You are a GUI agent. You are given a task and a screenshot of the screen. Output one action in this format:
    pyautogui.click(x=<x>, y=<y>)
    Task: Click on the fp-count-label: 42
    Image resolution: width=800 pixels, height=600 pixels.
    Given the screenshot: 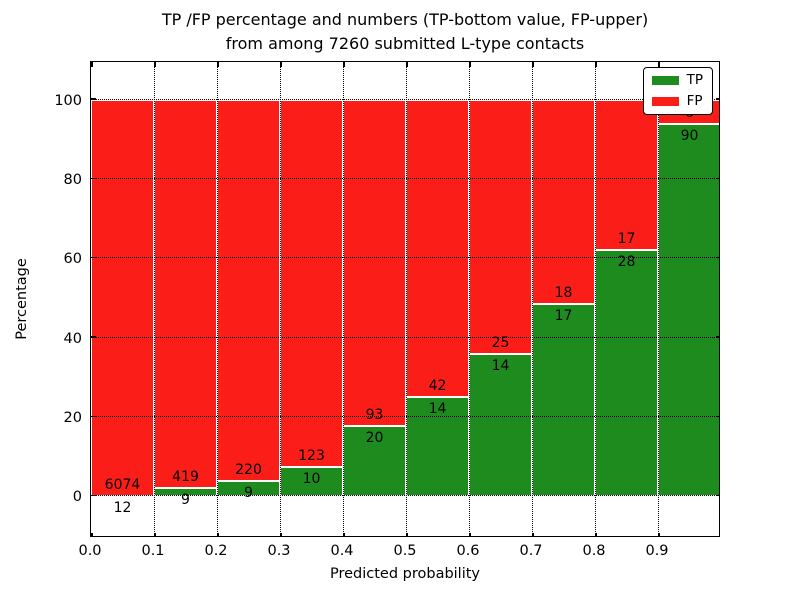 What is the action you would take?
    pyautogui.click(x=437, y=386)
    